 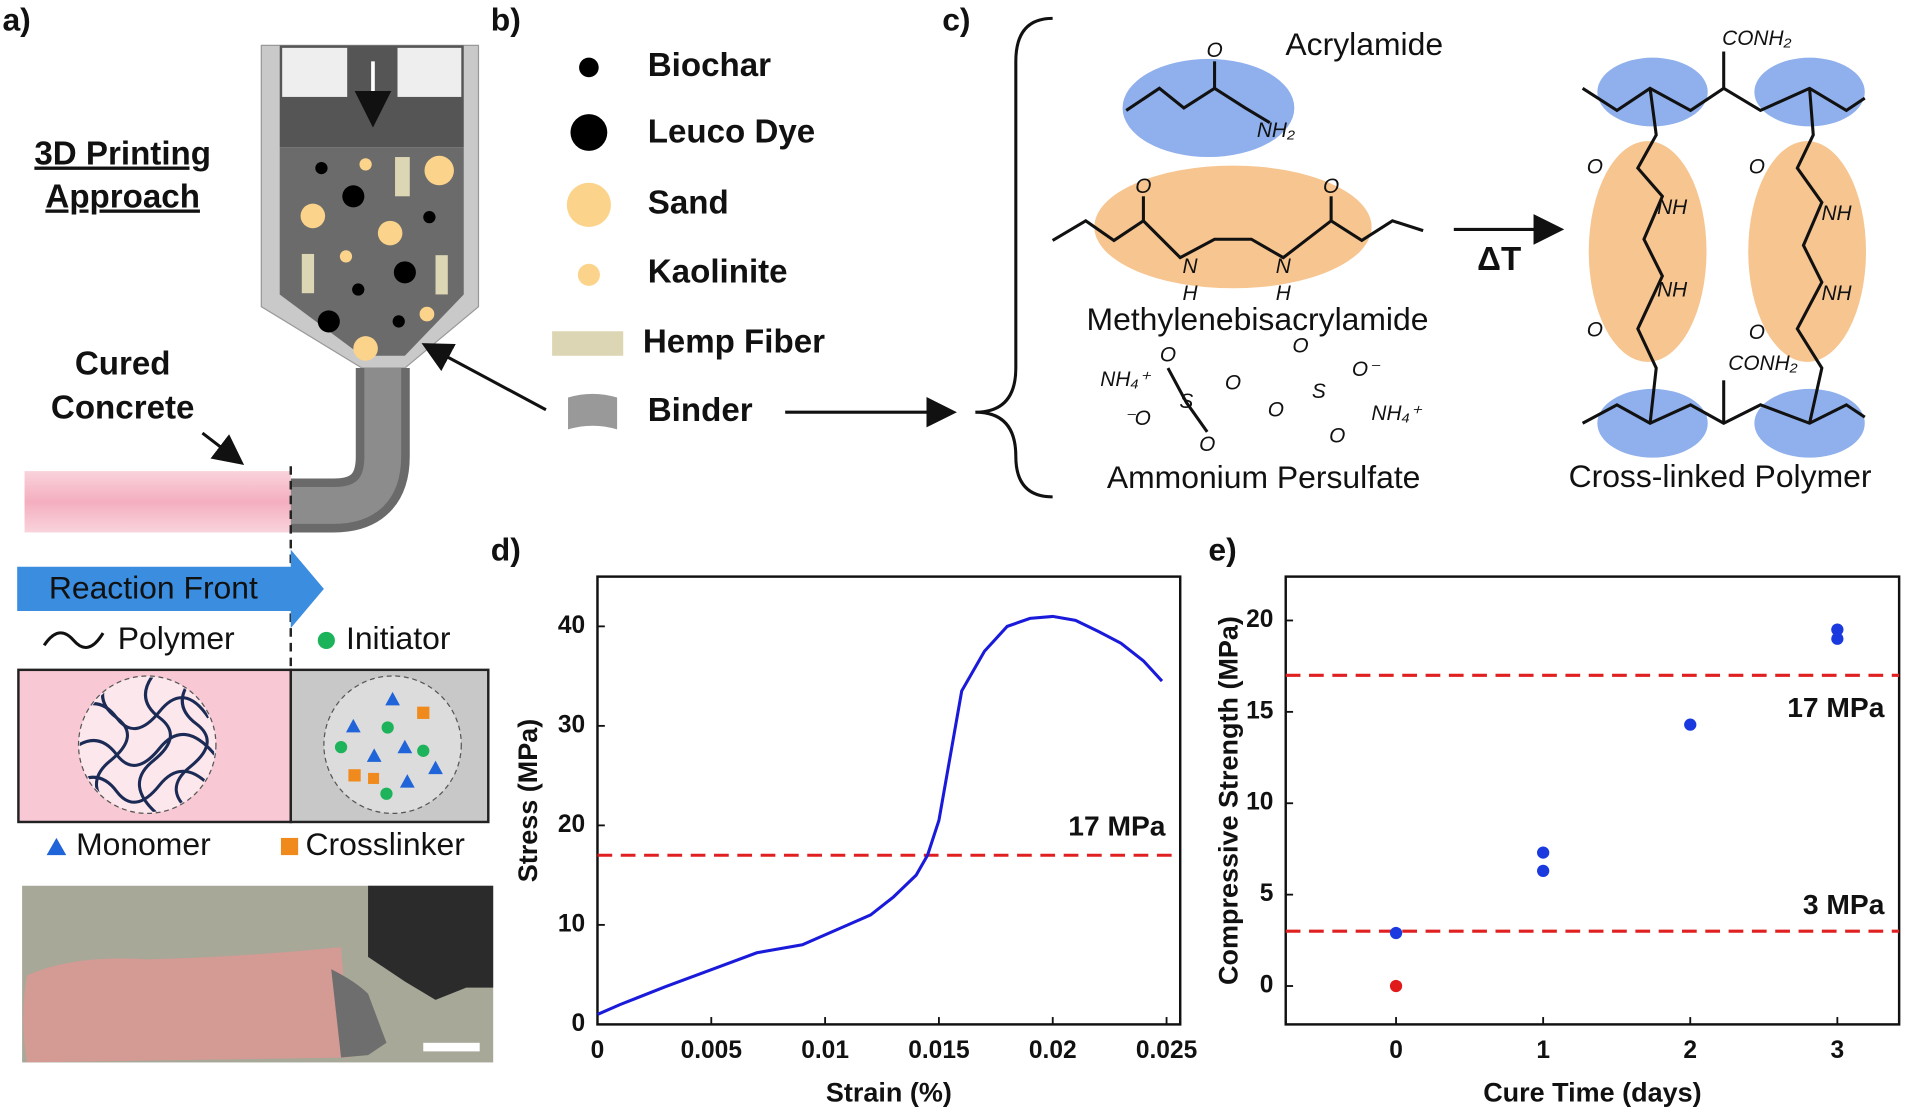 I want to click on label: Acrylamide, so click(x=1364, y=44).